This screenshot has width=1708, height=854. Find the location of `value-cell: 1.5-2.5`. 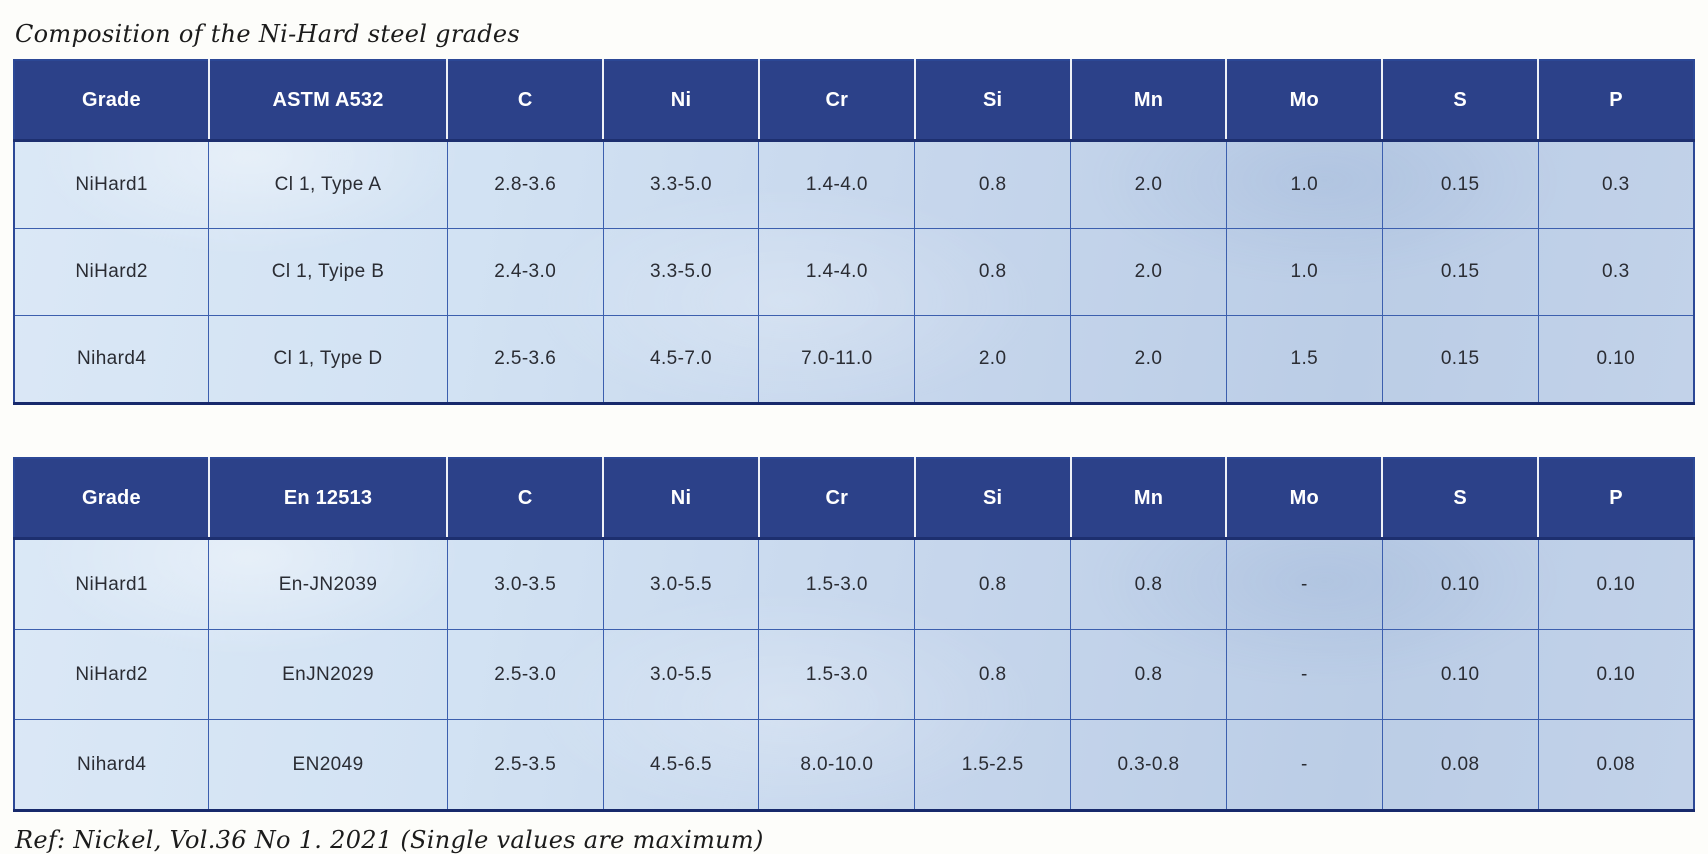

value-cell: 1.5-2.5 is located at coordinates (993, 765).